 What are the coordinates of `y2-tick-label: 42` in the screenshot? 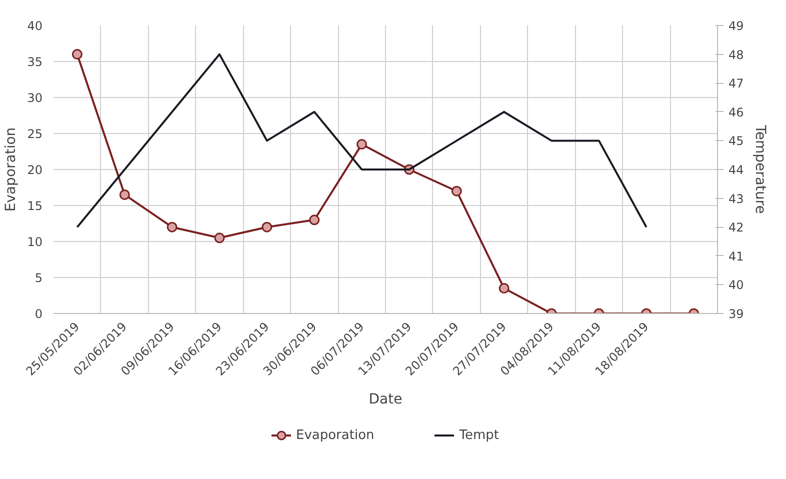 It's located at (736, 227).